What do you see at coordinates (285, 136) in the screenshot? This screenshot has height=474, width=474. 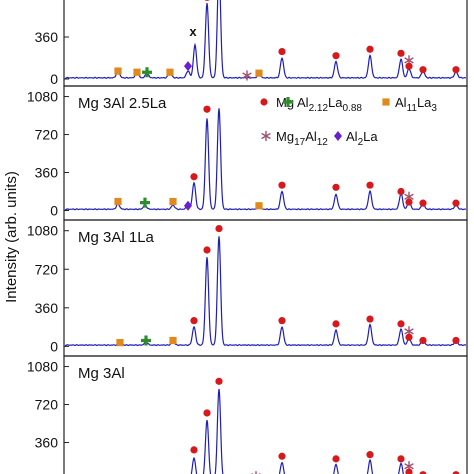 I see `legend-text-part: Mg` at bounding box center [285, 136].